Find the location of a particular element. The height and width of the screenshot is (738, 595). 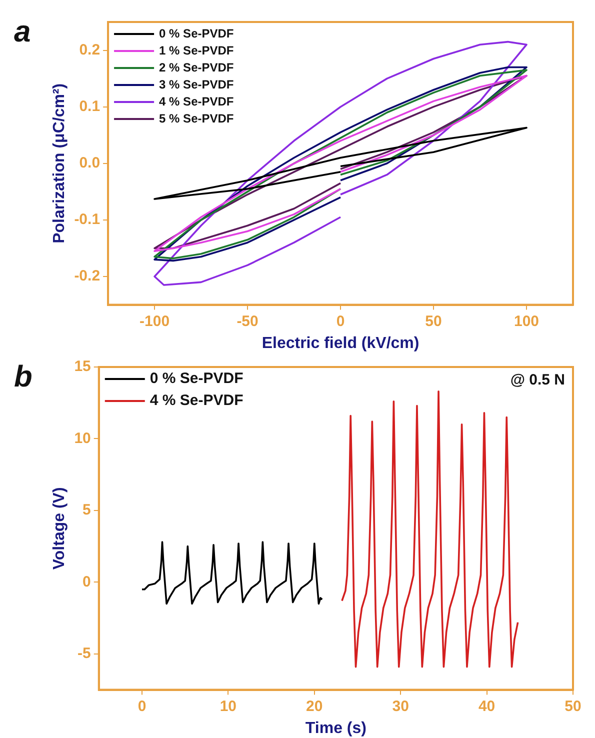

y-tick-label: 0.2 is located at coordinates (89, 49).